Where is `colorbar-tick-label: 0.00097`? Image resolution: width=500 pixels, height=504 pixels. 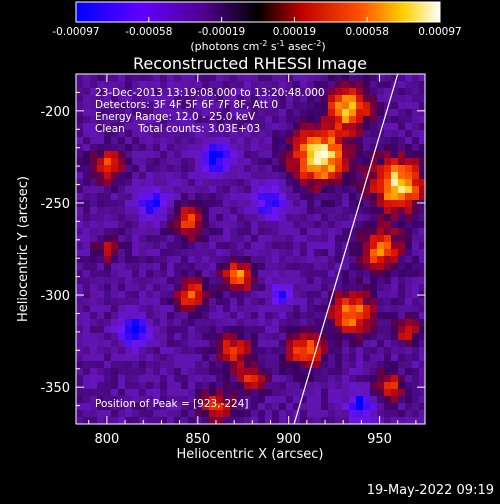
colorbar-tick-label: 0.00097 is located at coordinates (439, 32).